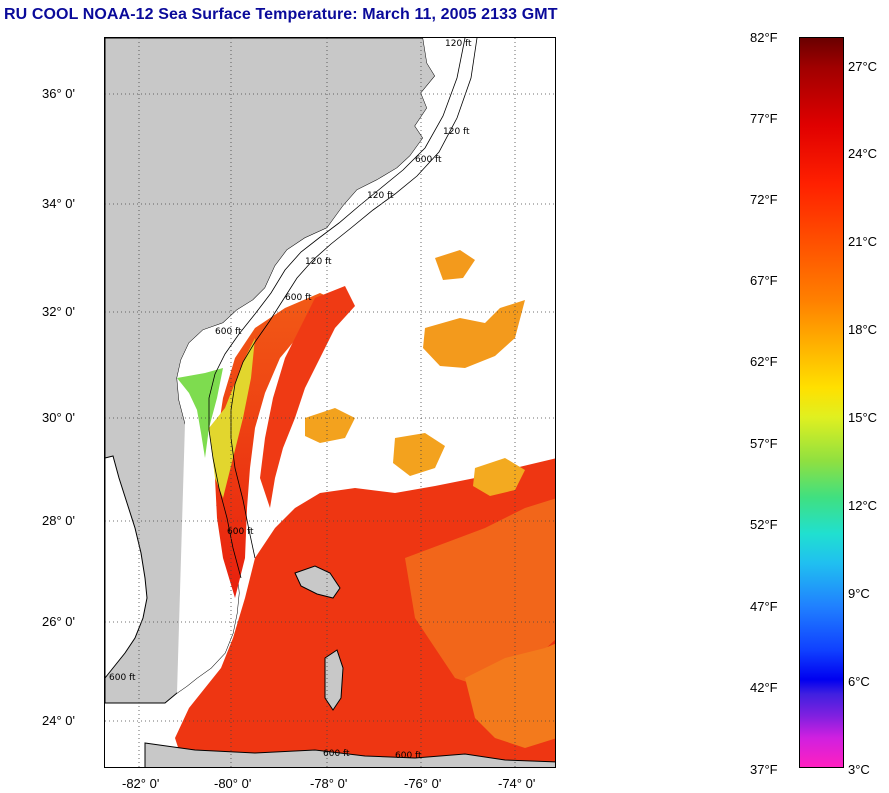 This screenshot has height=793, width=889. Describe the element at coordinates (517, 783) in the screenshot. I see `lon-tick-label: -74° 0'` at that location.